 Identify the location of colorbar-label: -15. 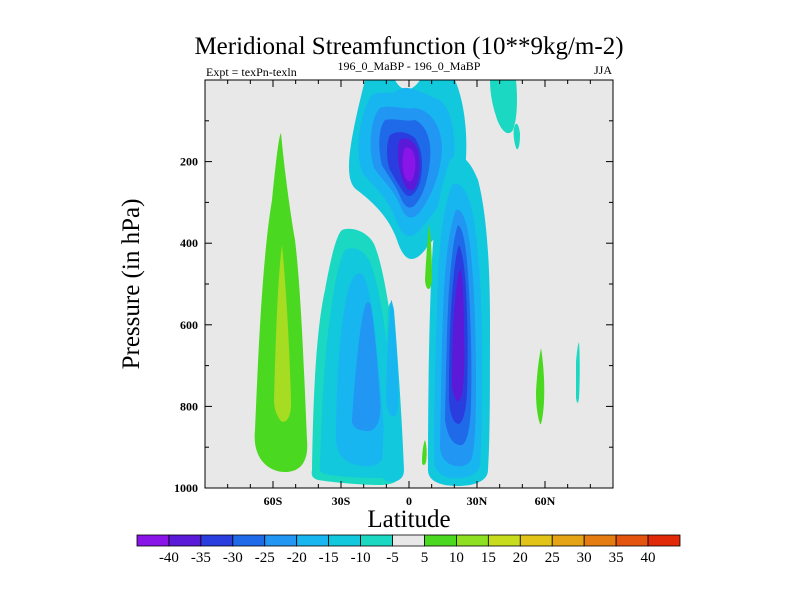
(329, 558).